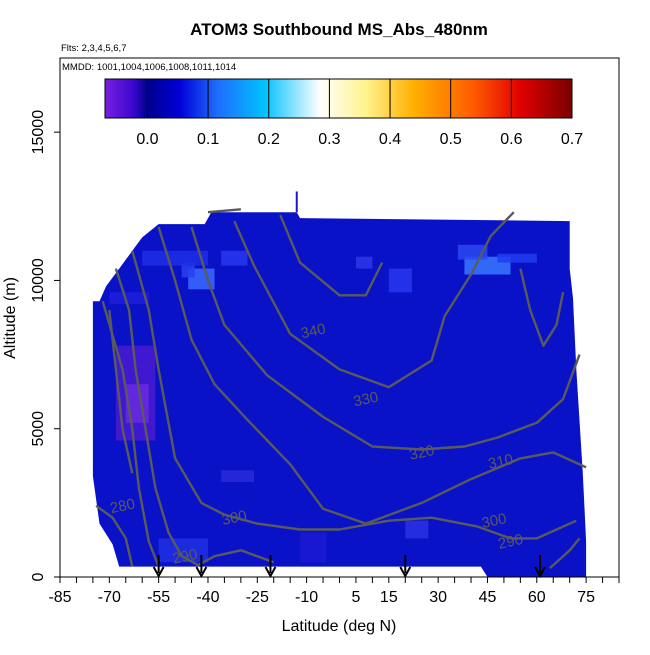  What do you see at coordinates (389, 597) in the screenshot?
I see `x-tick-label: 15` at bounding box center [389, 597].